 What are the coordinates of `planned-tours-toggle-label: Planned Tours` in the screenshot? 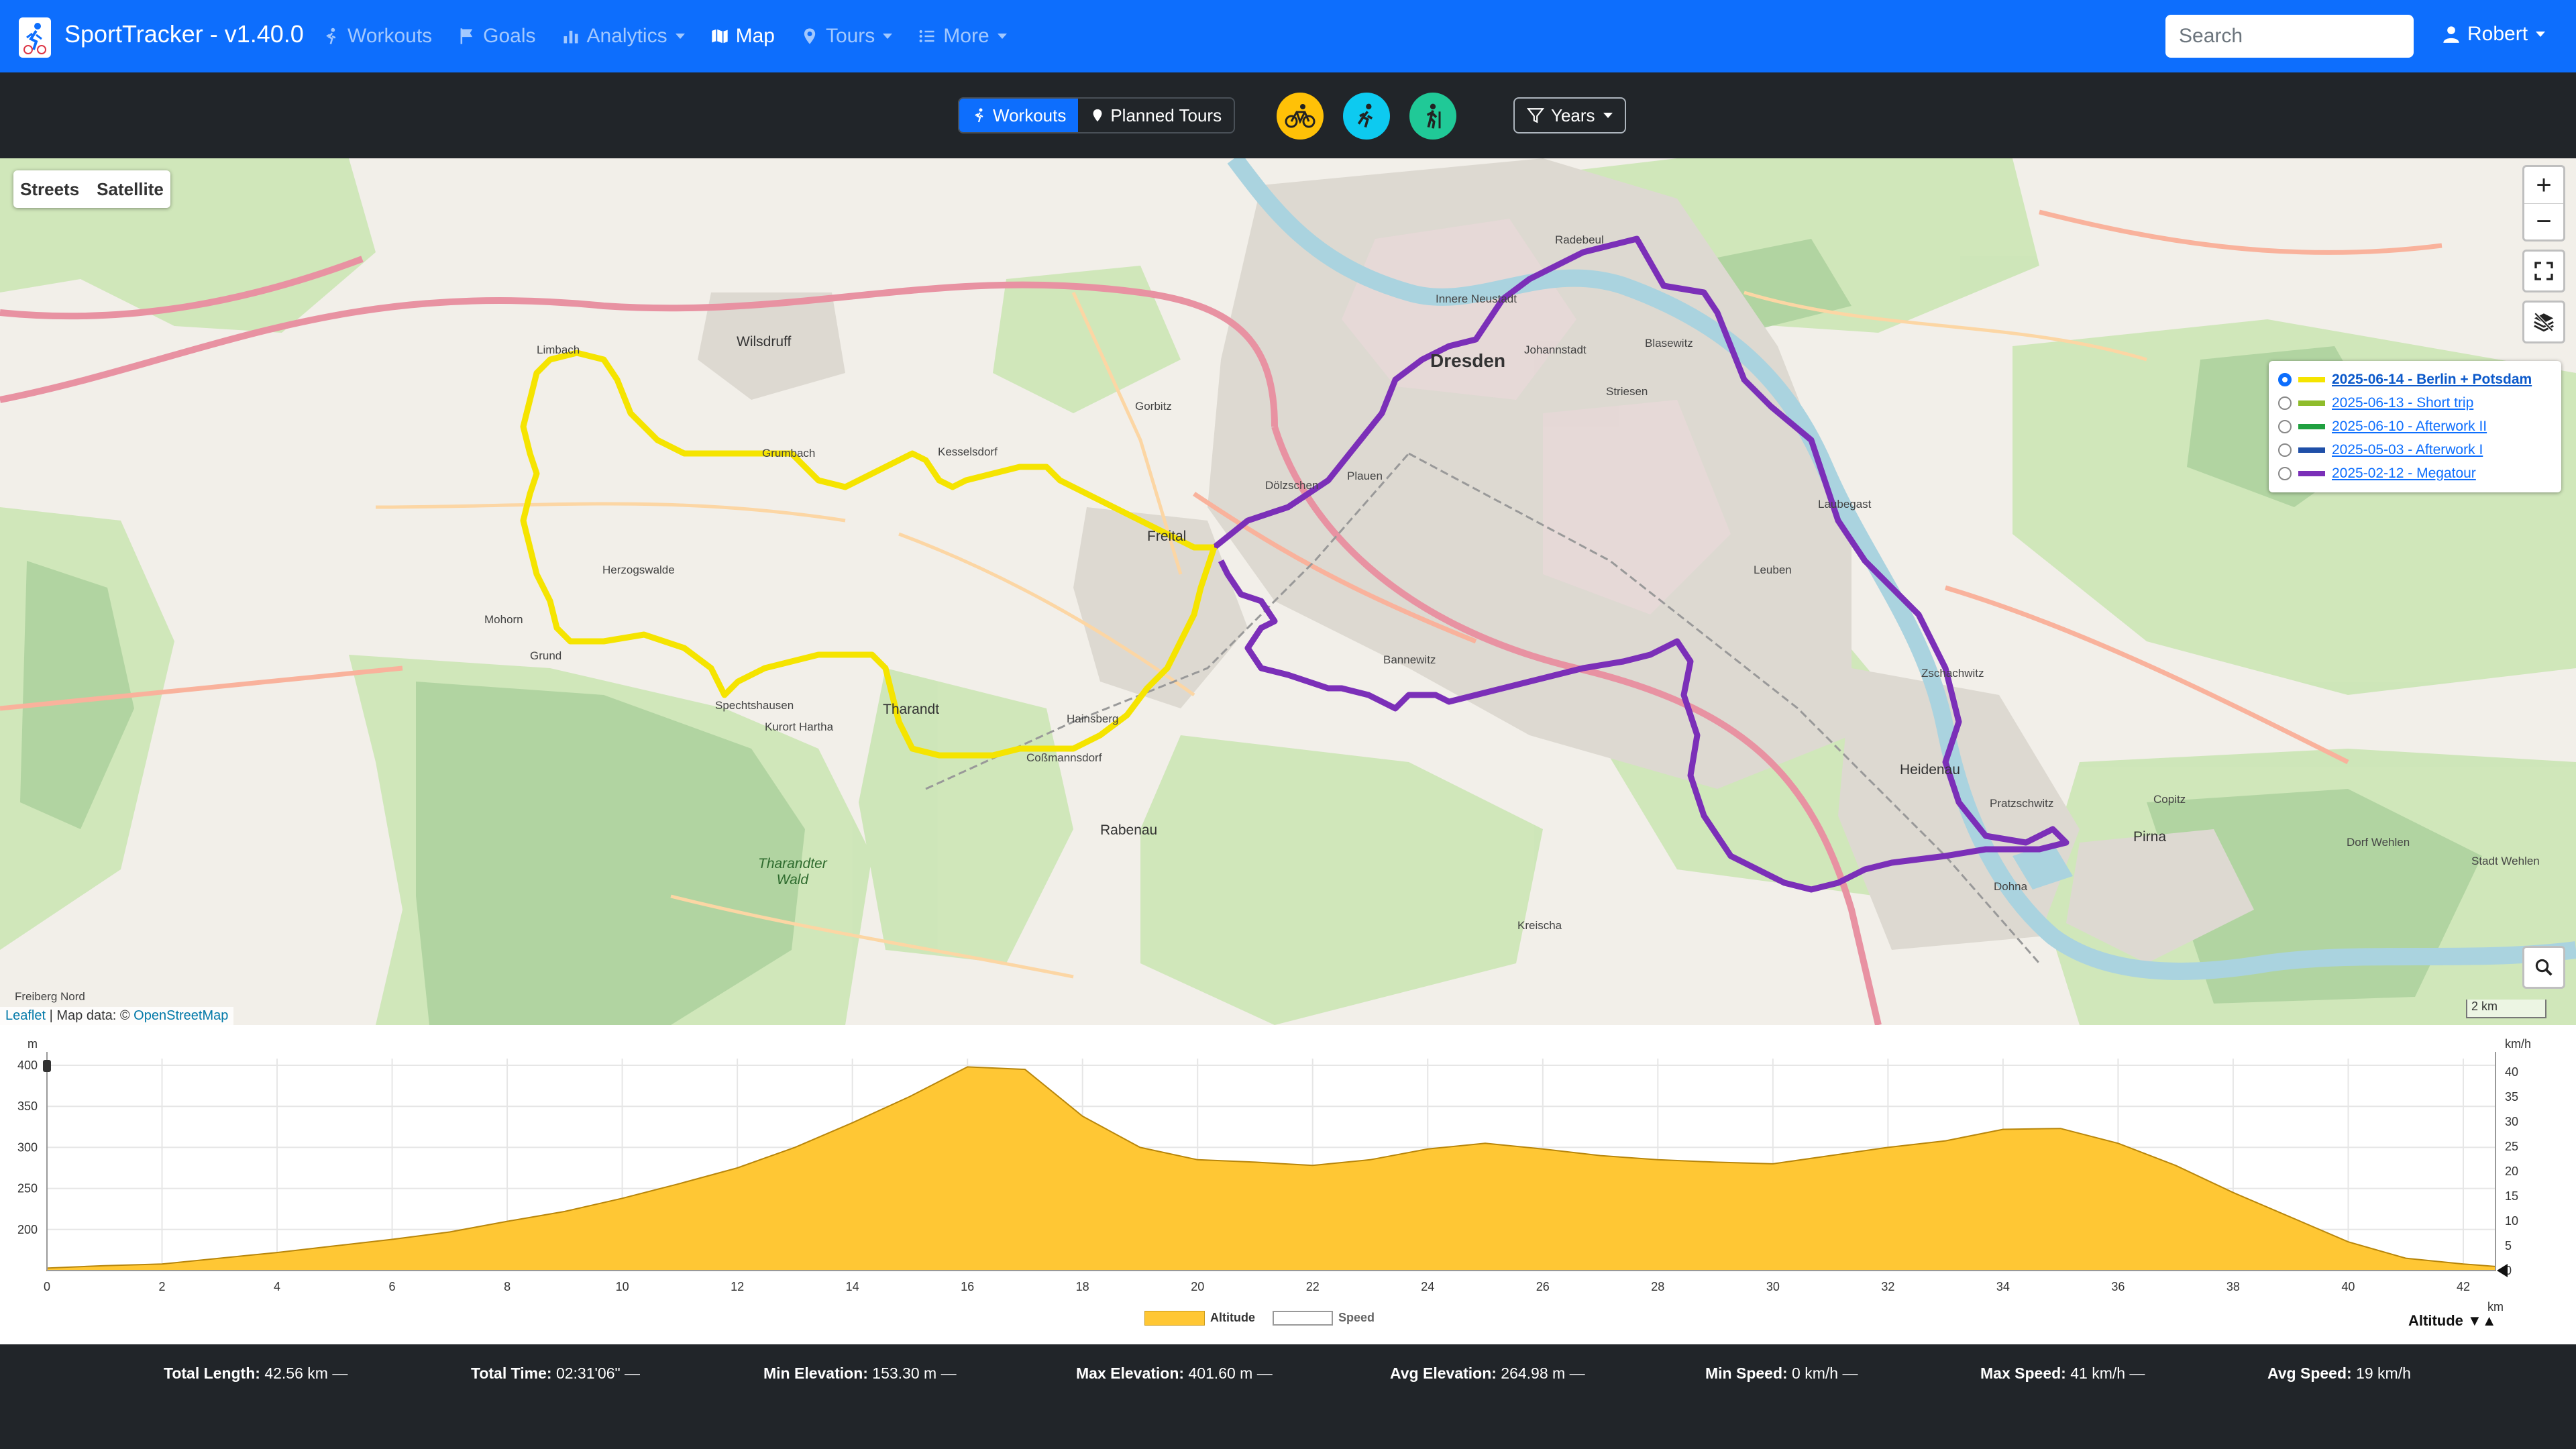 It's located at (1166, 115).